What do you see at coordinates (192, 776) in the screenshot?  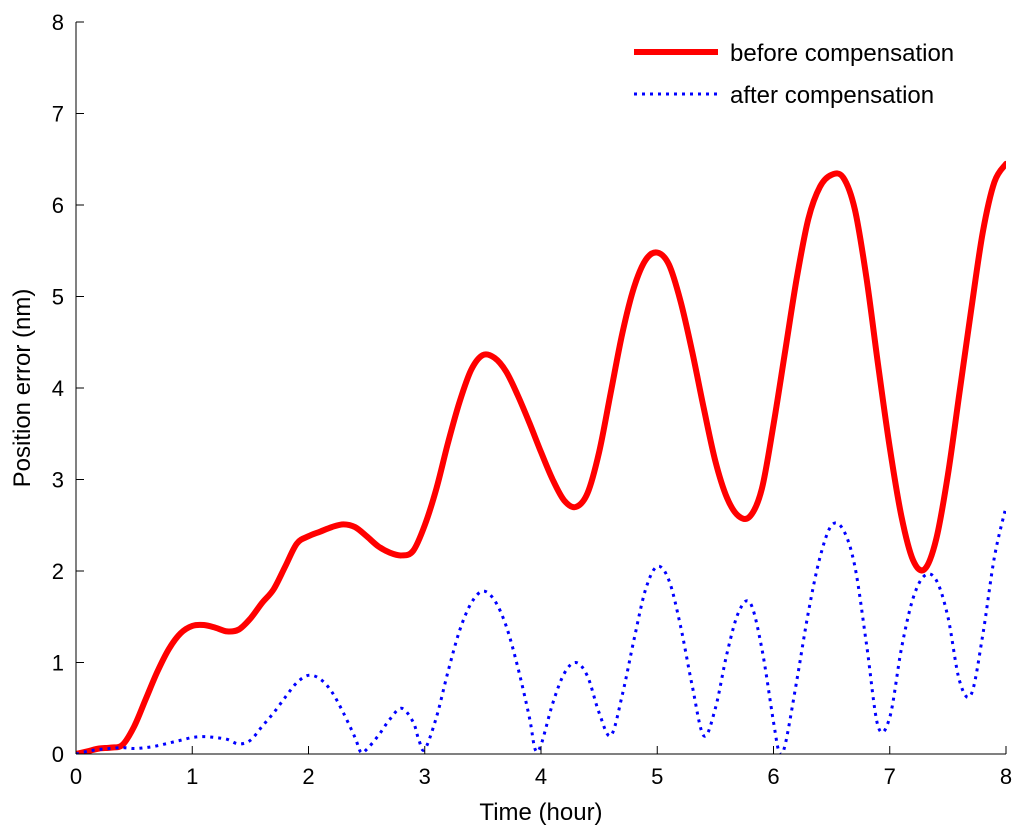 I see `x-tick-label: 1` at bounding box center [192, 776].